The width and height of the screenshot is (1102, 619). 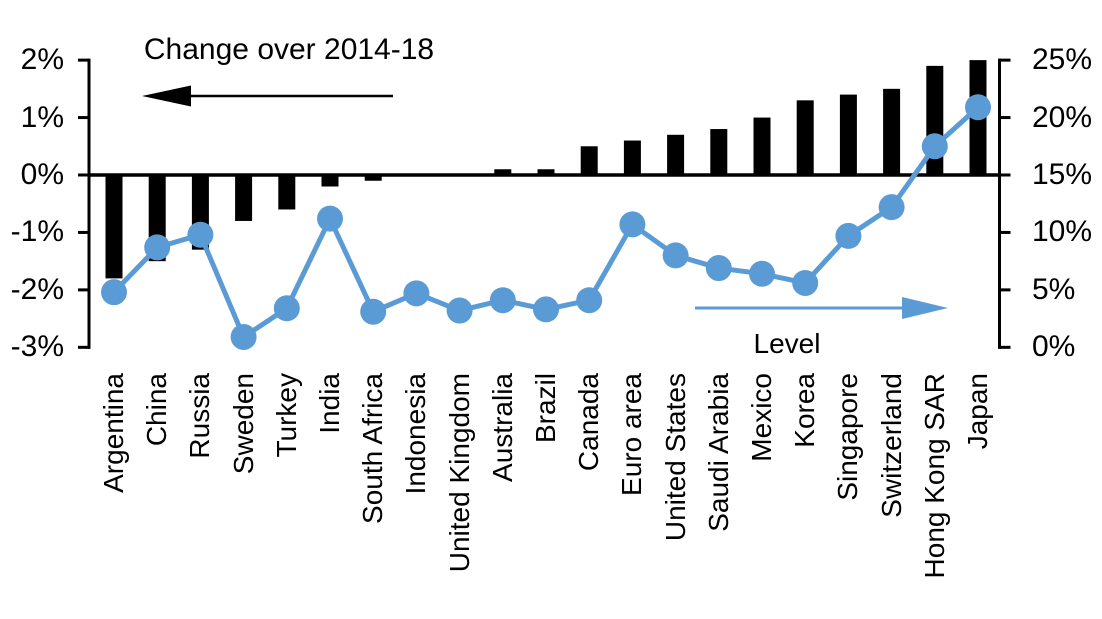 What do you see at coordinates (718, 268) in the screenshot?
I see `marker-saudi-arabia` at bounding box center [718, 268].